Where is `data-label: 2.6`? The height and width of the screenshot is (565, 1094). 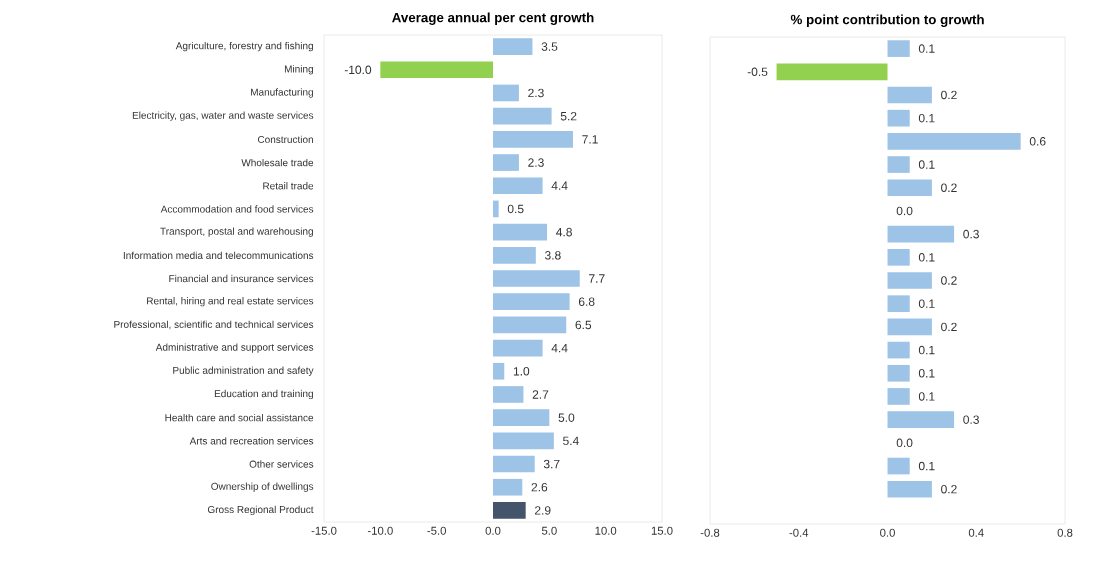
data-label: 2.6 is located at coordinates (539, 487).